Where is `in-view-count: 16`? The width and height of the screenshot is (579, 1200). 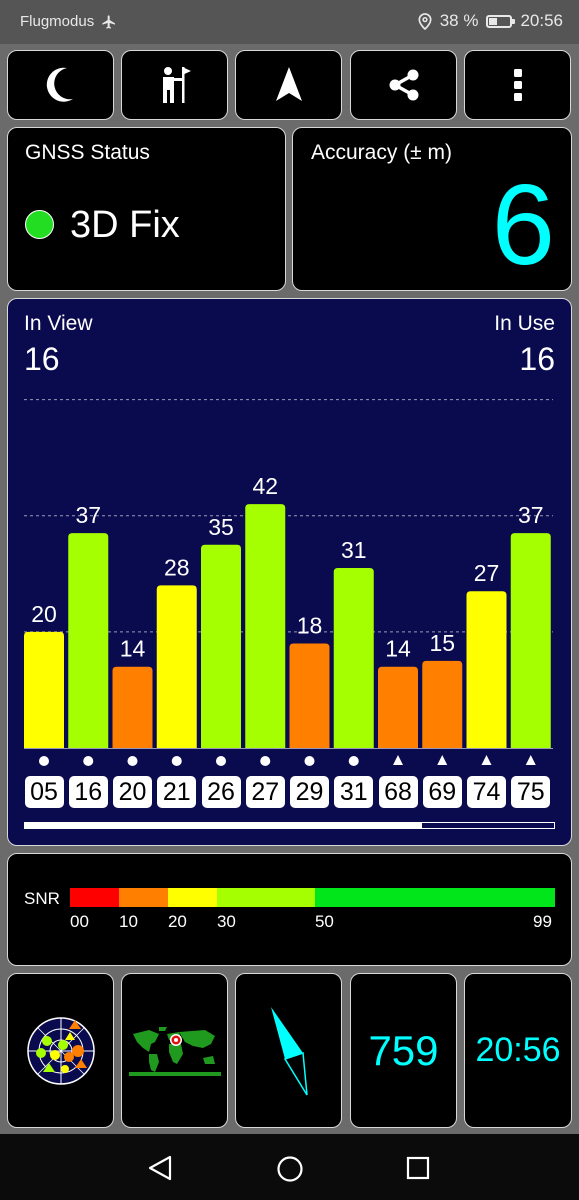
in-view-count: 16 is located at coordinates (42, 359).